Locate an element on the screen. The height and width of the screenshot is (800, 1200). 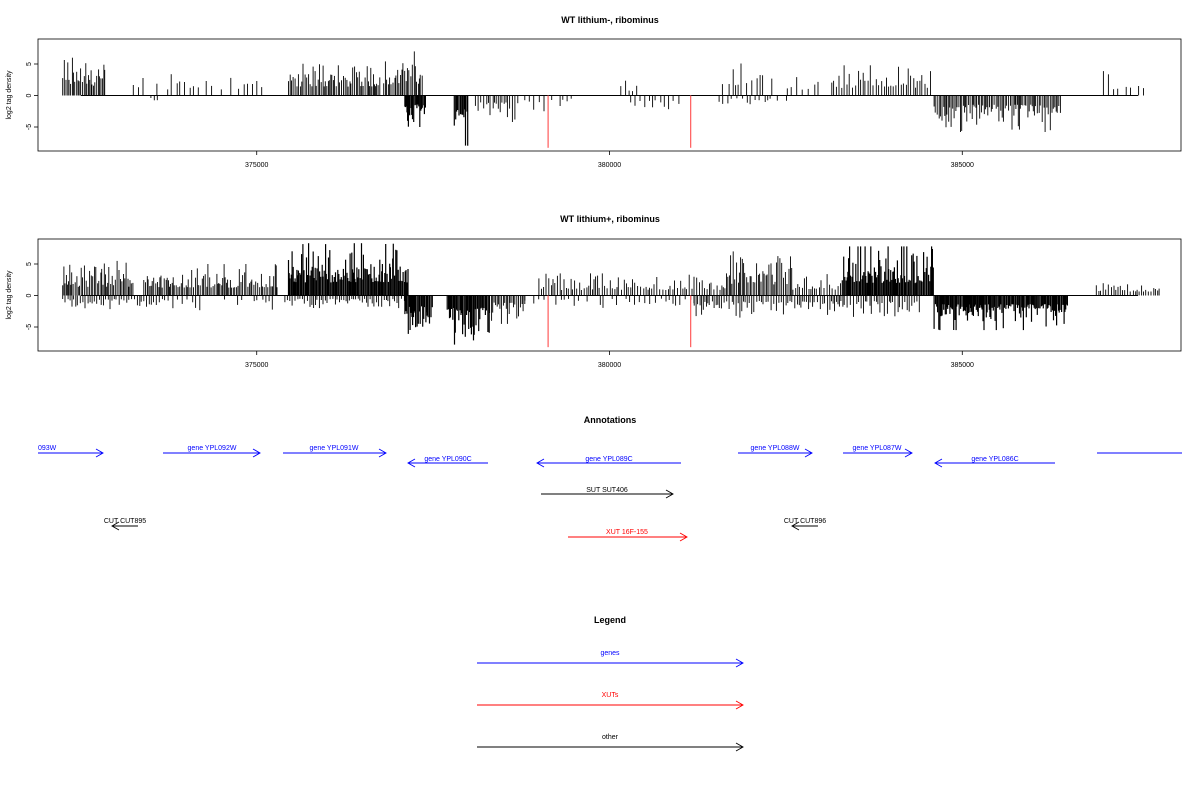
feature-label: 093W is located at coordinates (47, 448).